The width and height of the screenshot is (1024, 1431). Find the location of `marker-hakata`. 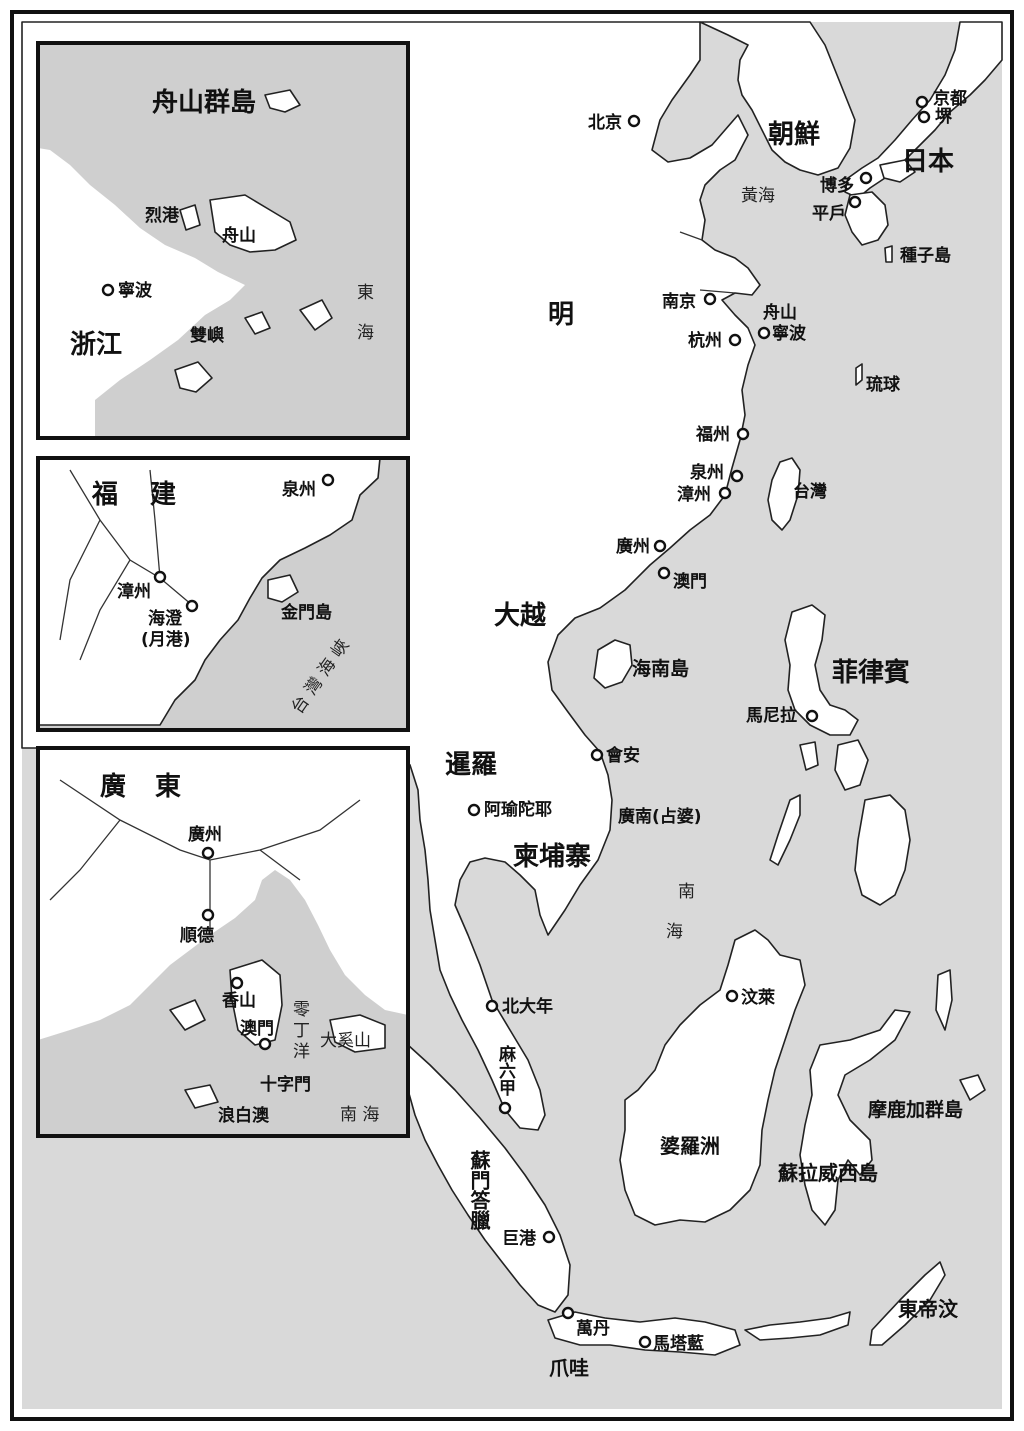

marker-hakata is located at coordinates (866, 178).